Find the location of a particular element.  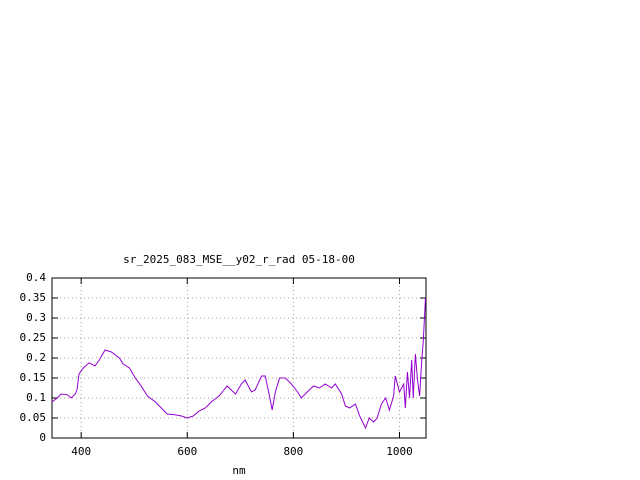

x-axis-label: nm is located at coordinates (239, 470).